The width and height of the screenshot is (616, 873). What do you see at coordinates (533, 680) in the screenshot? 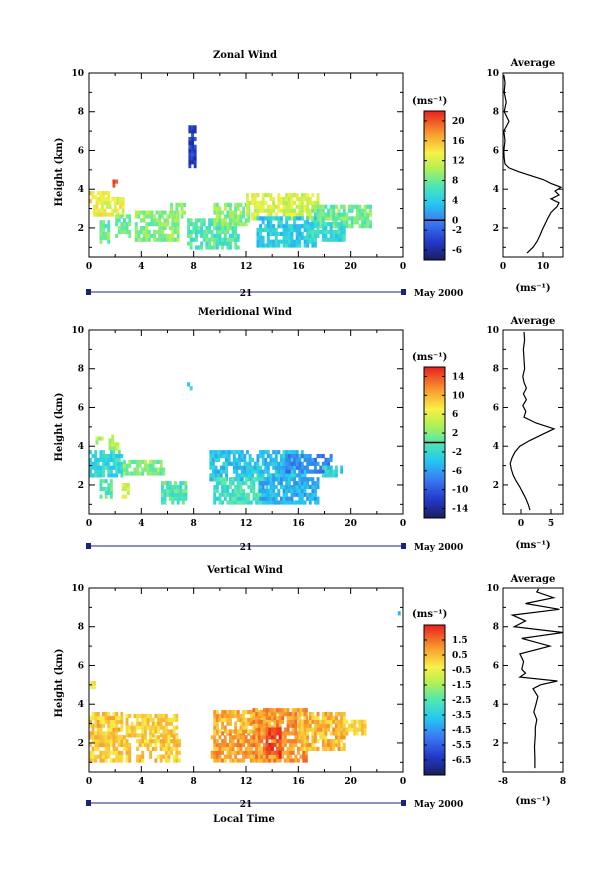
I see `profile-frame` at bounding box center [533, 680].